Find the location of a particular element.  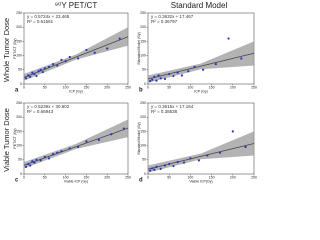

panel-letter: b is located at coordinates (141, 91).